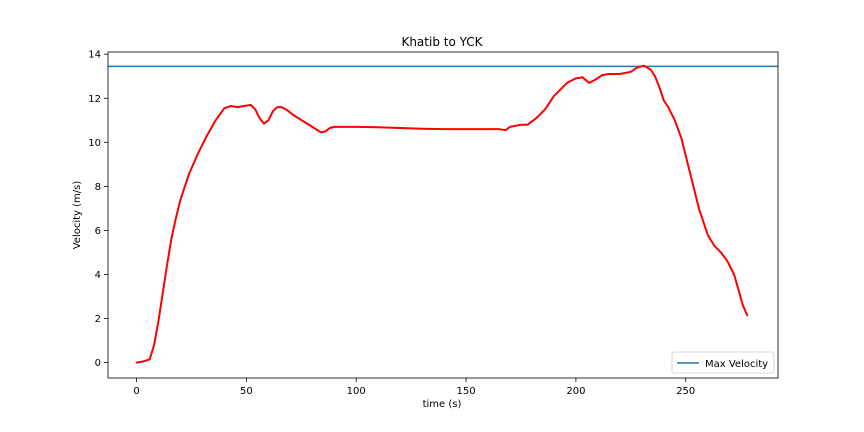  What do you see at coordinates (94, 99) in the screenshot?
I see `y-tick-label-12: 12` at bounding box center [94, 99].